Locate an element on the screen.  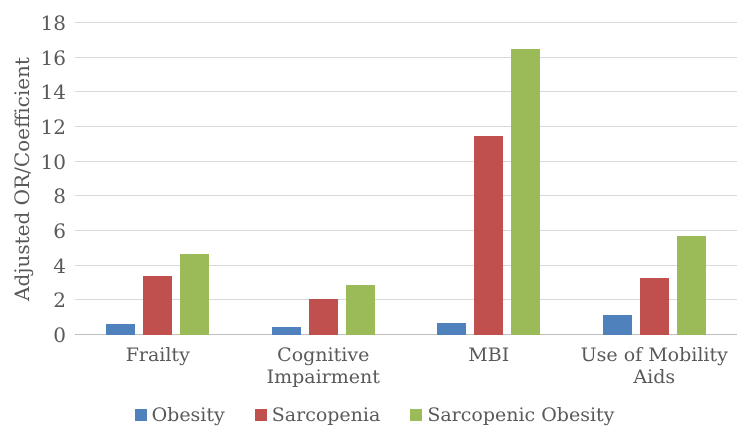
y-tick-label: 2 is located at coordinates (59, 300).